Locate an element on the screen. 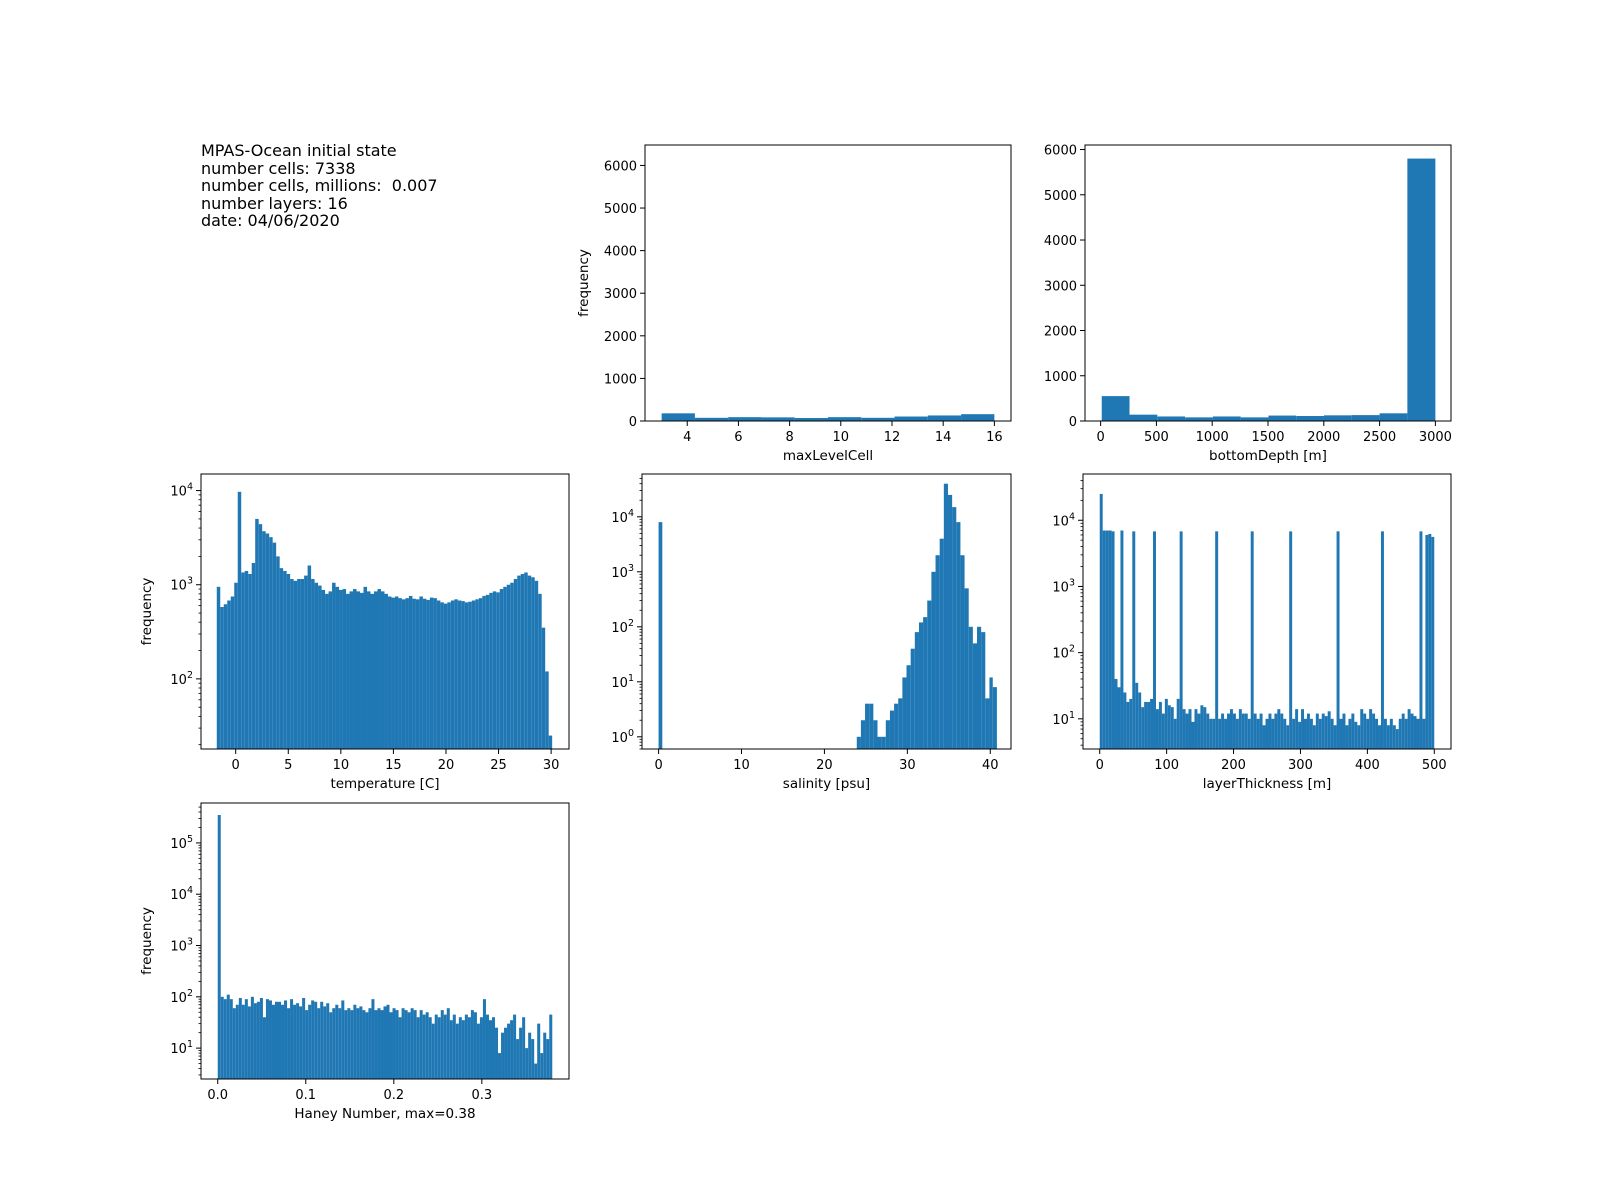 The image size is (1600, 1200). bottomDepth-bar is located at coordinates (1365, 418).